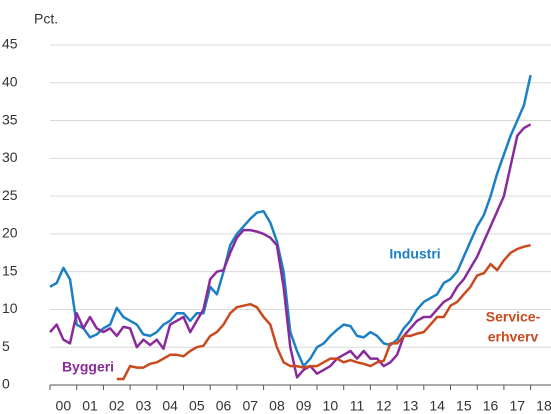 The height and width of the screenshot is (414, 551). Describe the element at coordinates (384, 406) in the screenshot. I see `x-tick-label: 12` at that location.